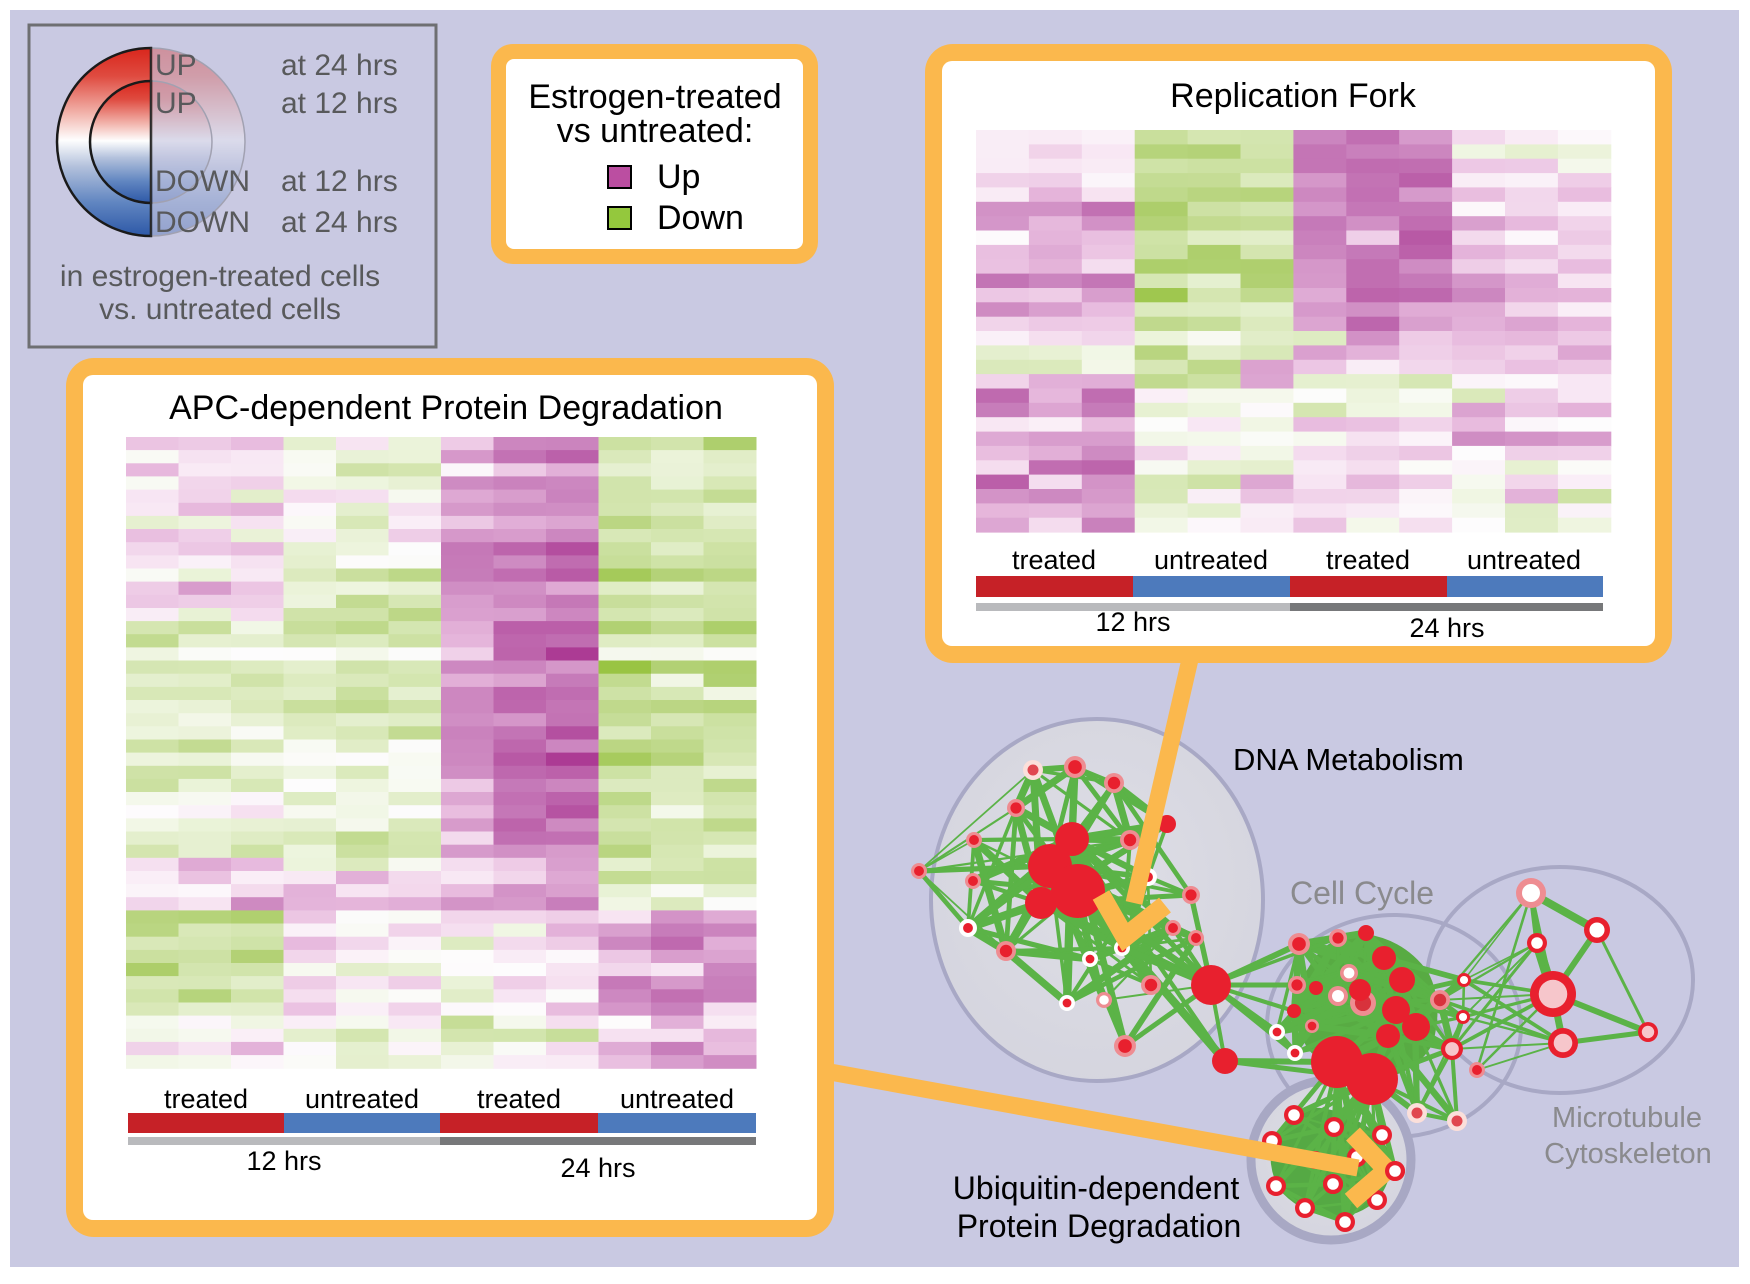 This screenshot has width=1750, height=1284. I want to click on svg-text: Microtubule, so click(1627, 1118).